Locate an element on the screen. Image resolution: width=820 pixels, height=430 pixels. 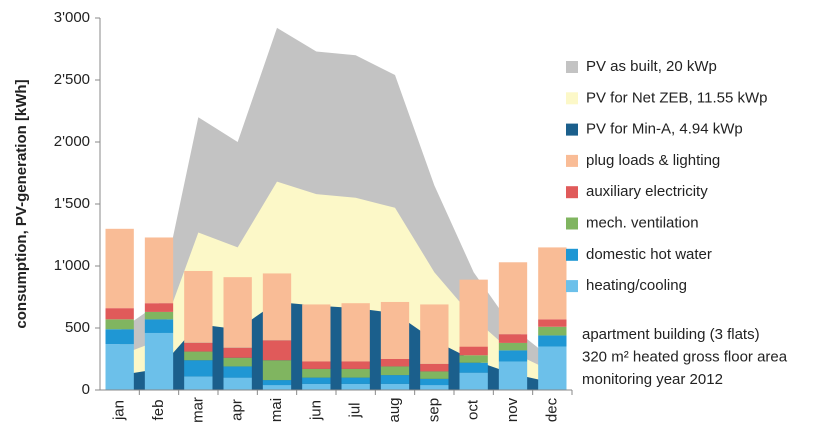
y-tick-label: 3'000 is located at coordinates (72, 17).